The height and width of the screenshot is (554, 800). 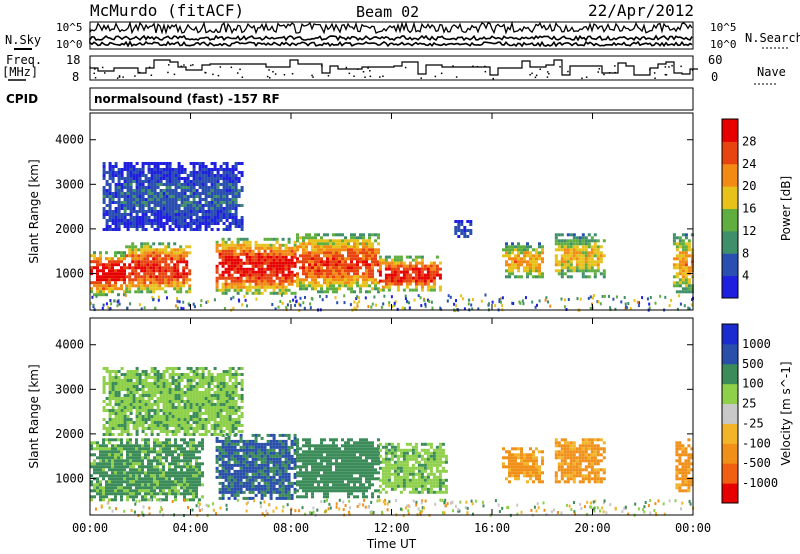 I want to click on nave-dot, so click(x=615, y=72).